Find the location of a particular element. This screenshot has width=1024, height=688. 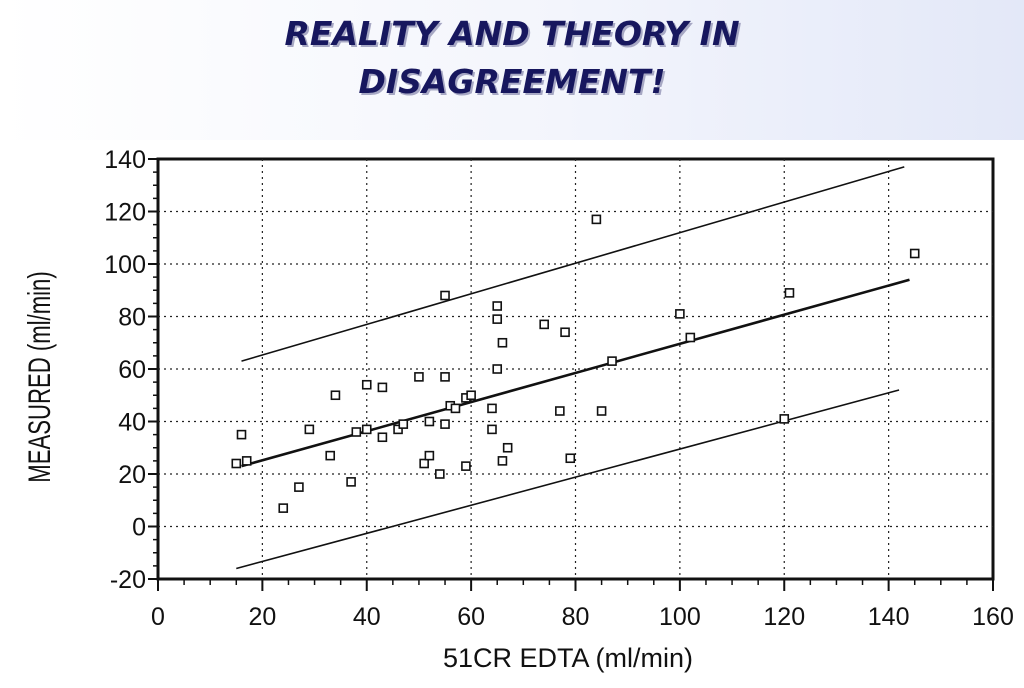

y-tick-label: 20 is located at coordinates (132, 475).